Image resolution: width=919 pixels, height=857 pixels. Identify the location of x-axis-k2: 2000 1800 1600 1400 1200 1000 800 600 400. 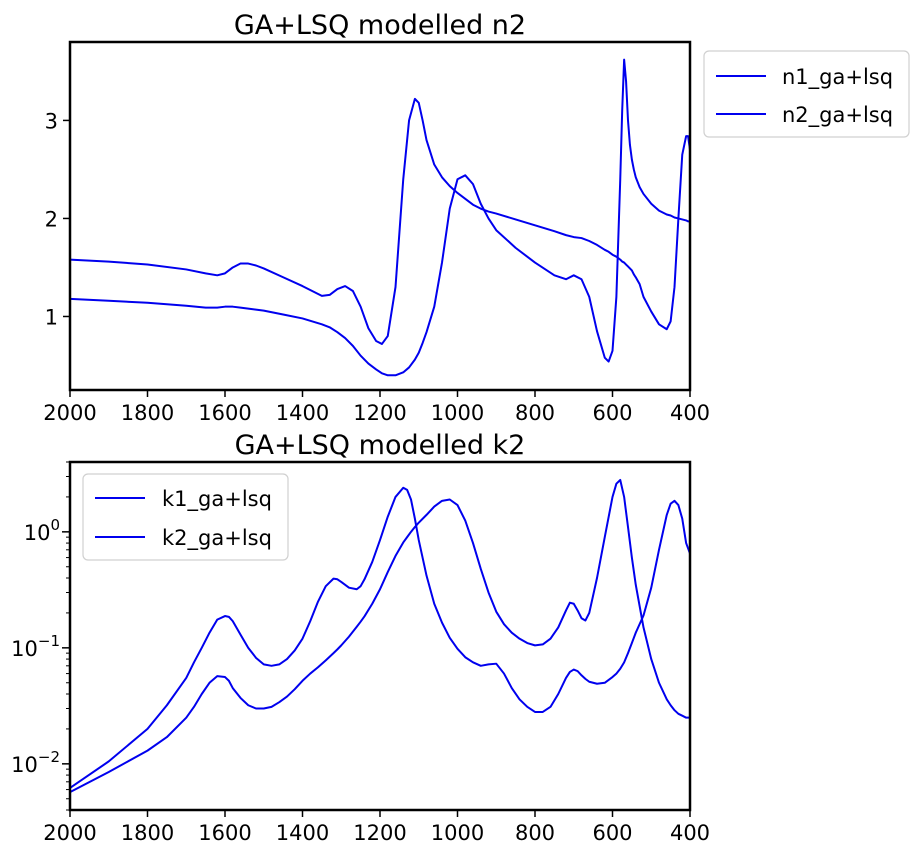
(376, 827).